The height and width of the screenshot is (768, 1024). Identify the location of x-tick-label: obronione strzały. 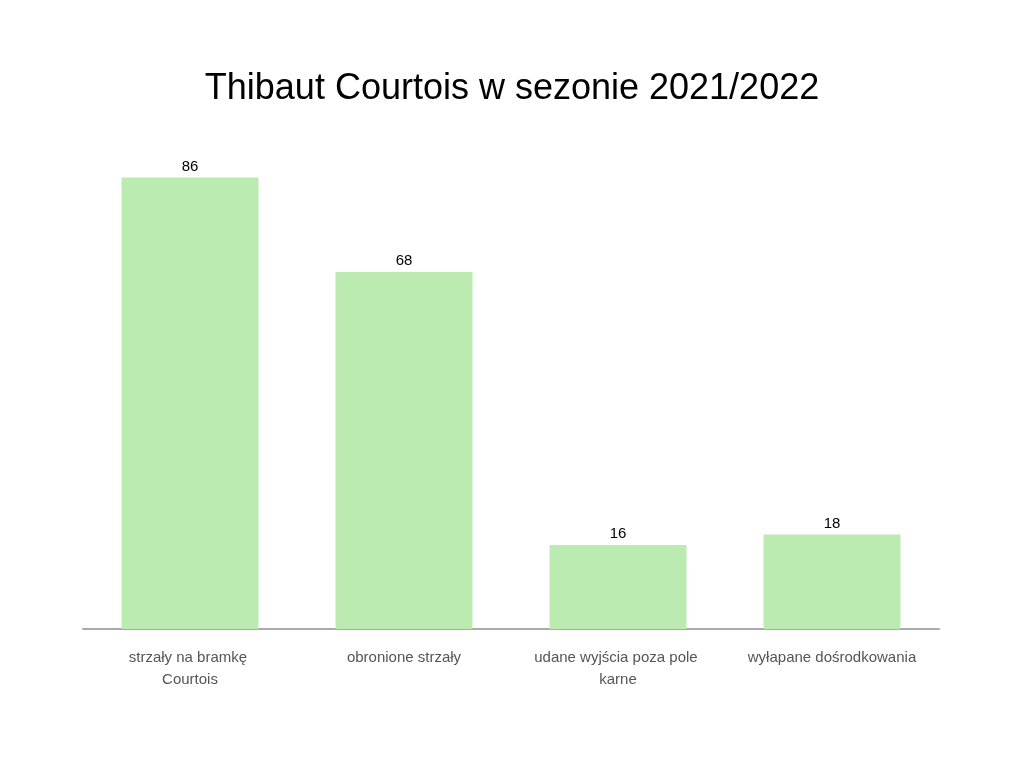
(404, 656).